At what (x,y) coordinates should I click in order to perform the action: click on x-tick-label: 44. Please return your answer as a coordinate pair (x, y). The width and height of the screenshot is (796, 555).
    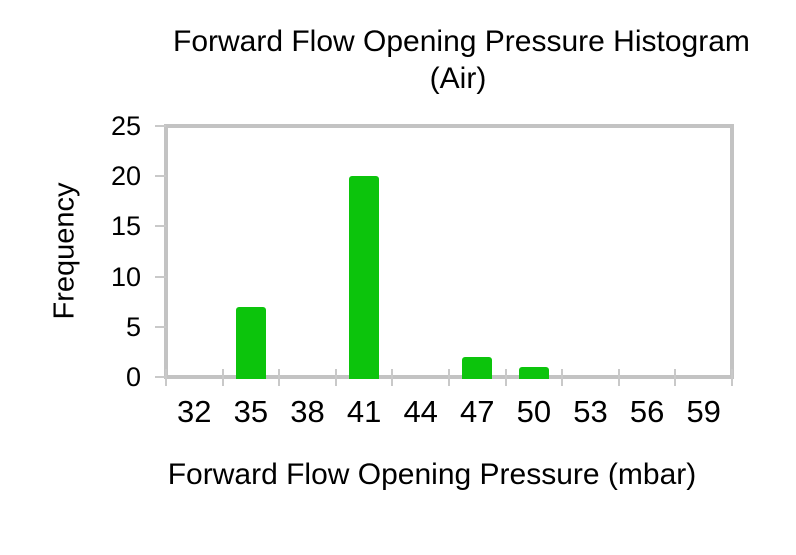
    Looking at the image, I should click on (420, 411).